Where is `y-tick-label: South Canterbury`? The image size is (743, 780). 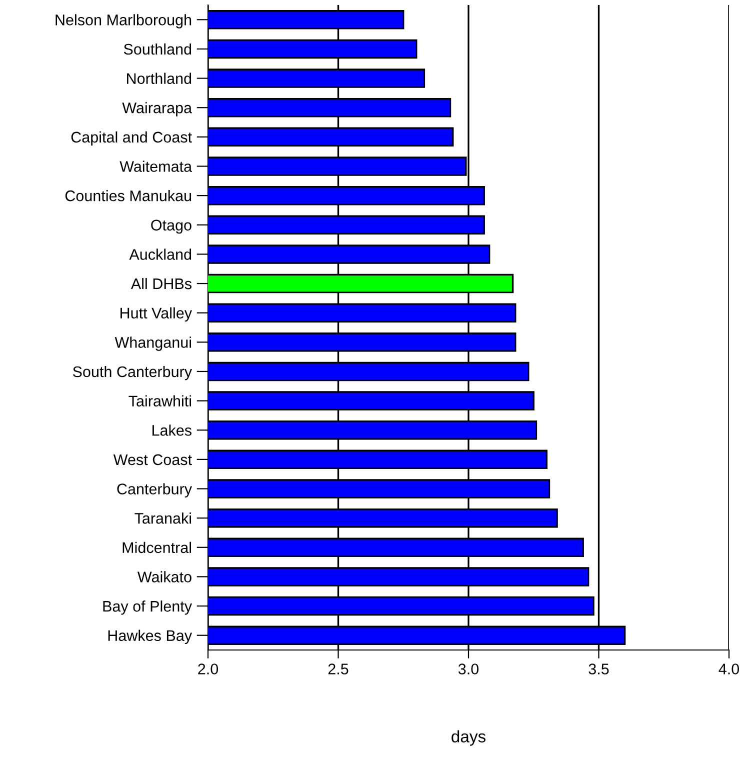
y-tick-label: South Canterbury is located at coordinates (132, 373).